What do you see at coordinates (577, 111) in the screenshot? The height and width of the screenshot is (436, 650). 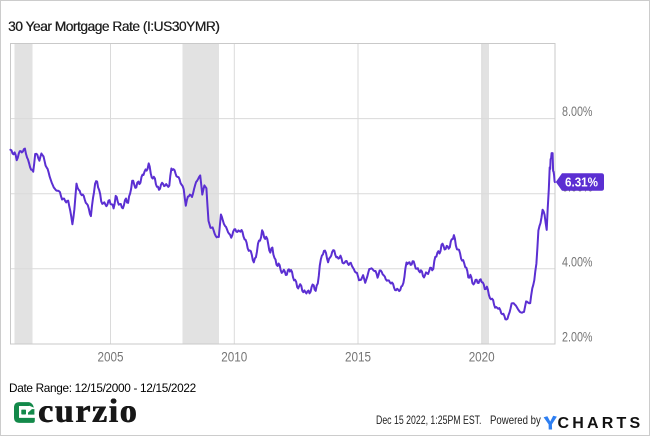 I see `svg-text: 8.00%` at bounding box center [577, 111].